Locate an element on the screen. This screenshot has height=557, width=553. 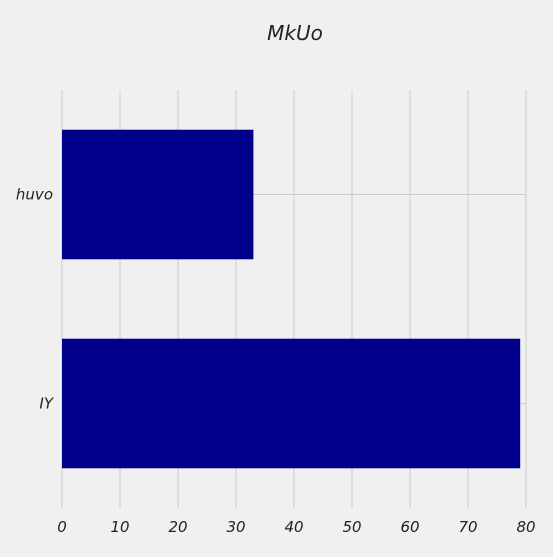
x-tick-label: 10 is located at coordinates (119, 527).